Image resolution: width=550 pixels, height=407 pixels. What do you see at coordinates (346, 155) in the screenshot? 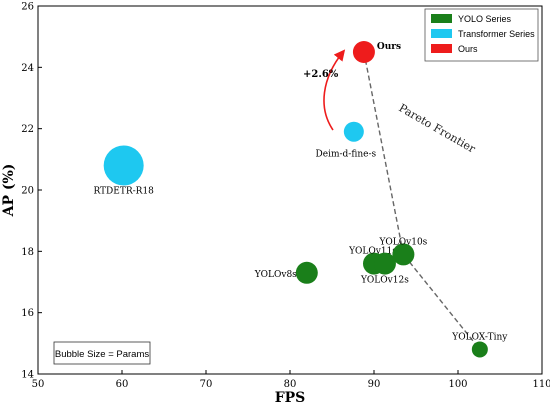
I see `point-label-deim-d-fine-s: Deim-d-fine-s` at bounding box center [346, 155].